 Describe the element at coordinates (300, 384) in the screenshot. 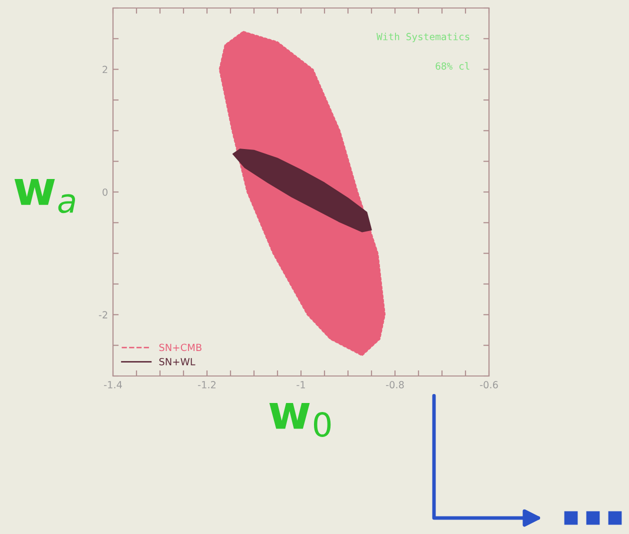

I see `x-tick-label: -1` at that location.